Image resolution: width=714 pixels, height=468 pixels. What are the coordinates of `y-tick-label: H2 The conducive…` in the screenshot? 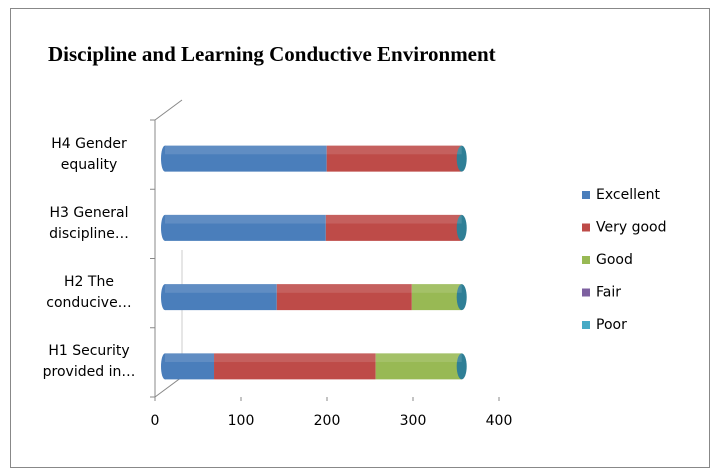 It's located at (89, 293).